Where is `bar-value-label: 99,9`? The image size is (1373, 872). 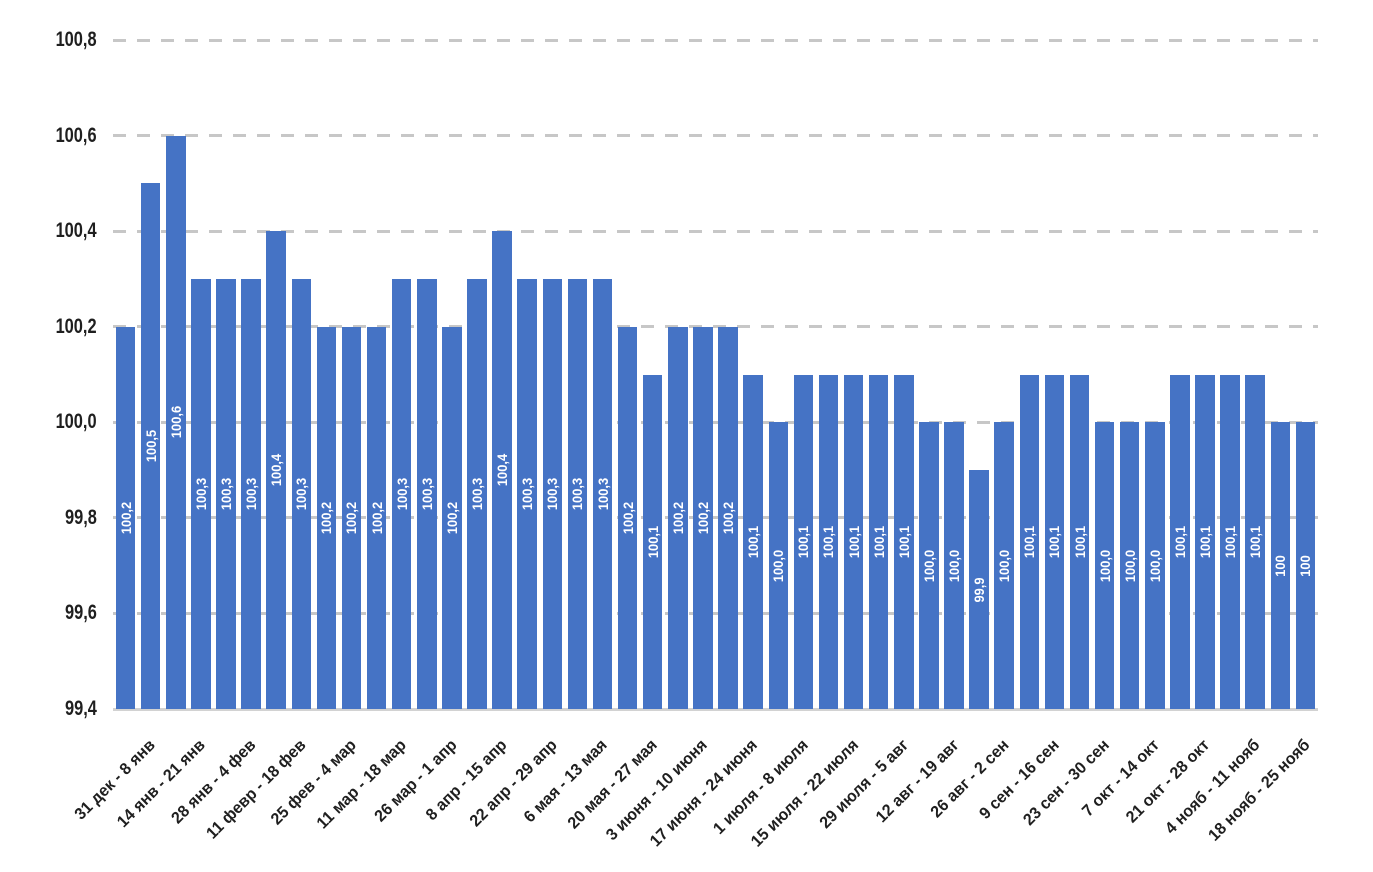
bar-value-label: 99,9 is located at coordinates (979, 589).